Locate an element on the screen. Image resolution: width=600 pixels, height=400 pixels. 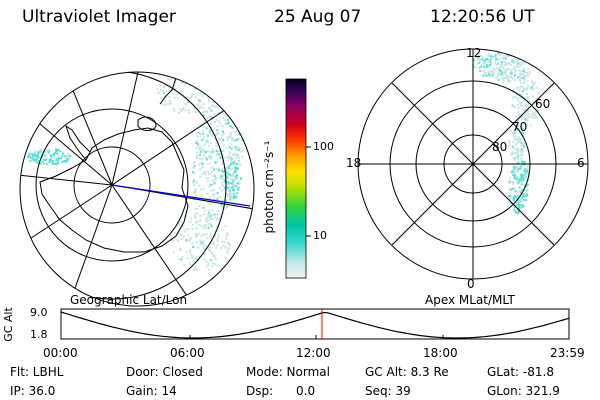
status-glat: GLat: -81.8 is located at coordinates (520, 372).